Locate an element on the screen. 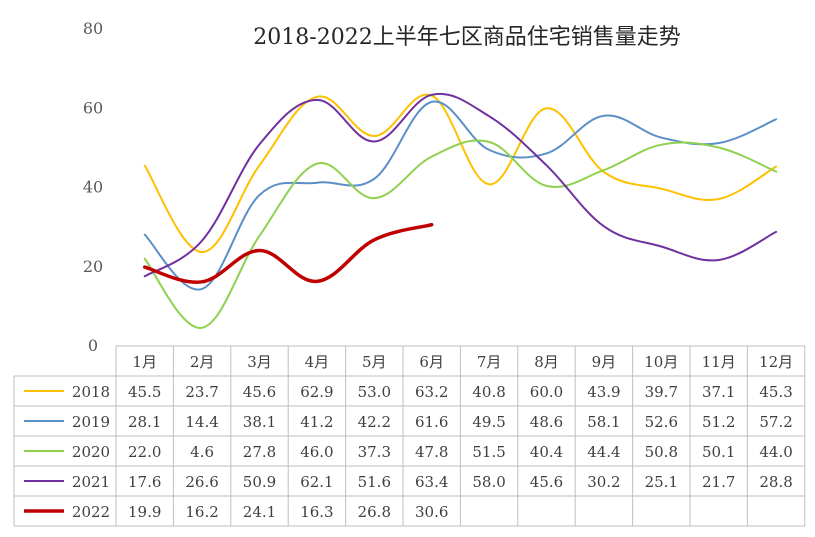 This screenshot has height=537, width=815. data-cell: 19.9 is located at coordinates (144, 512).